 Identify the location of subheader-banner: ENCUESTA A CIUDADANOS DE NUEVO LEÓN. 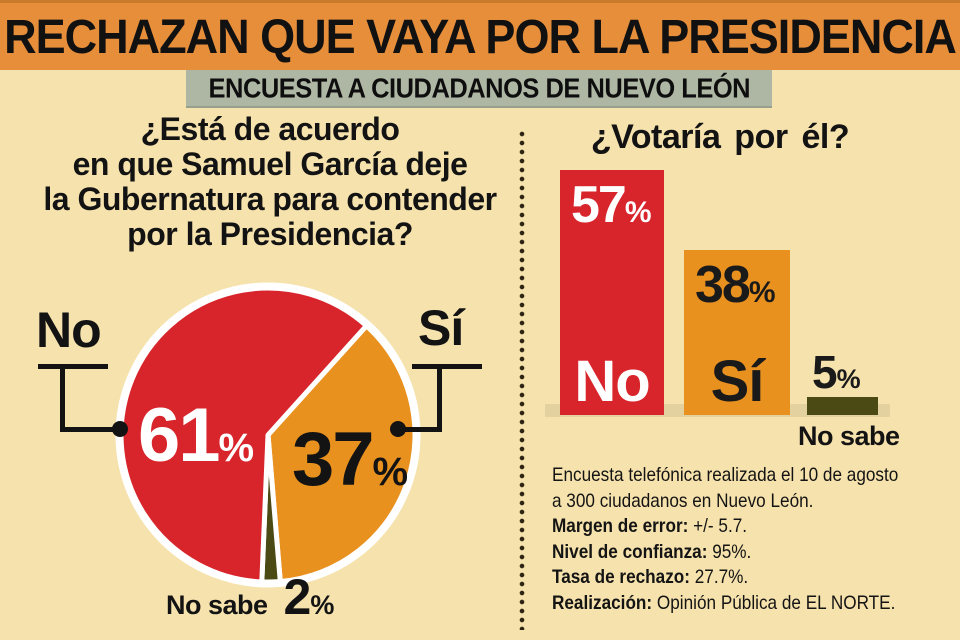
(479, 89).